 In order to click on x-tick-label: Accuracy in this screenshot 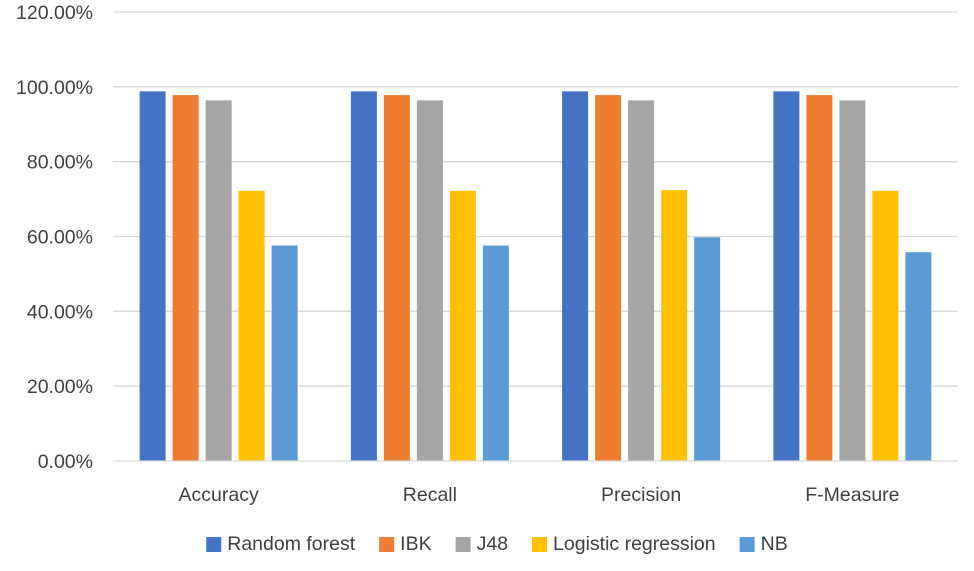, I will do `click(219, 495)`.